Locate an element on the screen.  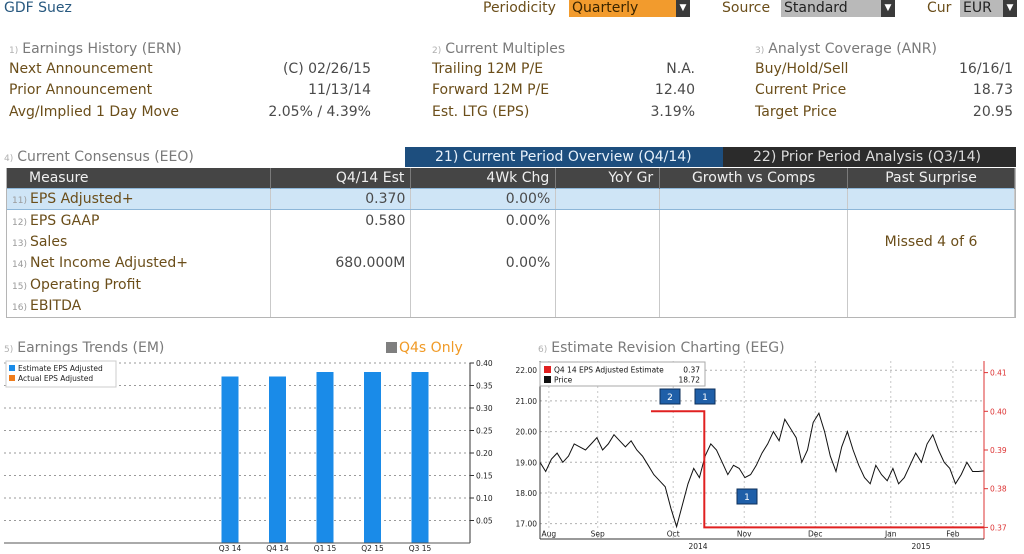
table-row: 15) Operating Profit is located at coordinates (511, 285).